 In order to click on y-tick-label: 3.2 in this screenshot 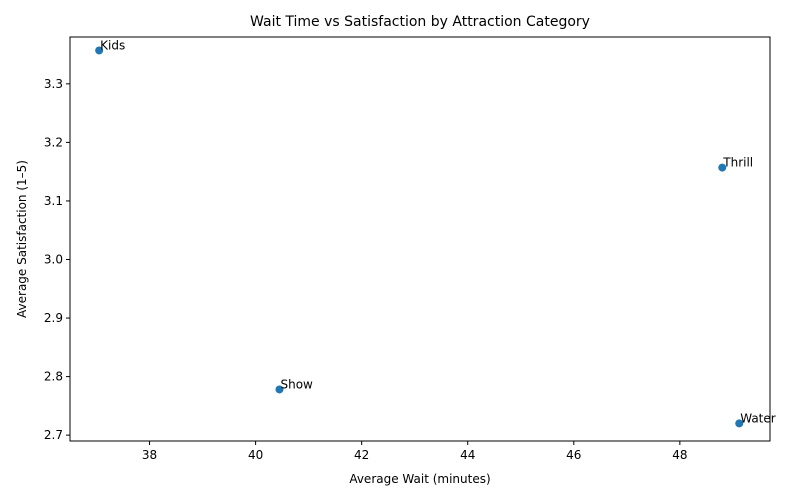, I will do `click(53, 142)`.